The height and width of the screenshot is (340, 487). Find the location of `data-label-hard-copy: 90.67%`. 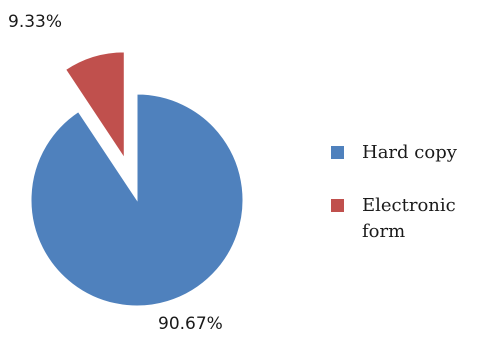

data-label-hard-copy: 90.67% is located at coordinates (190, 324).